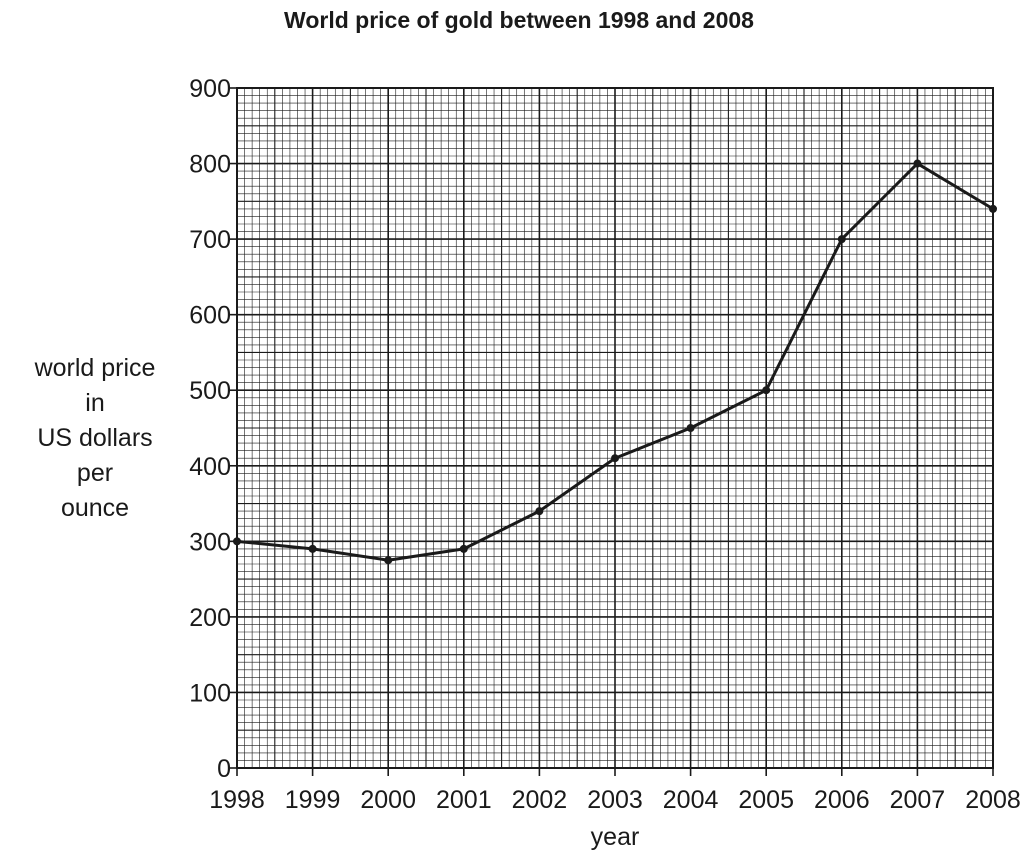 The height and width of the screenshot is (855, 1029). I want to click on y-tick-label: 0, so click(224, 769).